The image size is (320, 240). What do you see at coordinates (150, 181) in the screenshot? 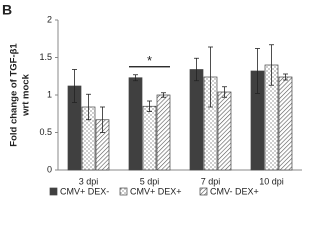
I see `x-tick-label: 5 dpi` at bounding box center [150, 181].